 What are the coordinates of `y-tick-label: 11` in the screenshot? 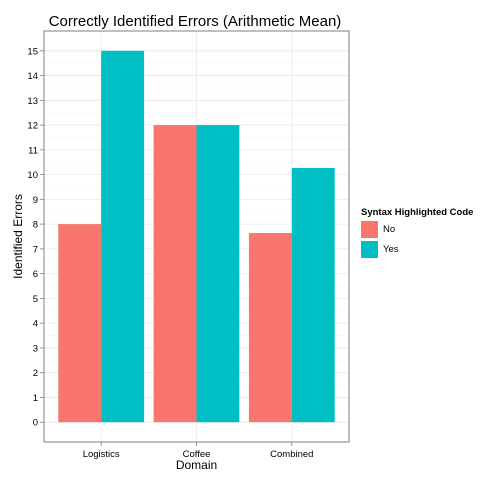 It's located at (33, 150).